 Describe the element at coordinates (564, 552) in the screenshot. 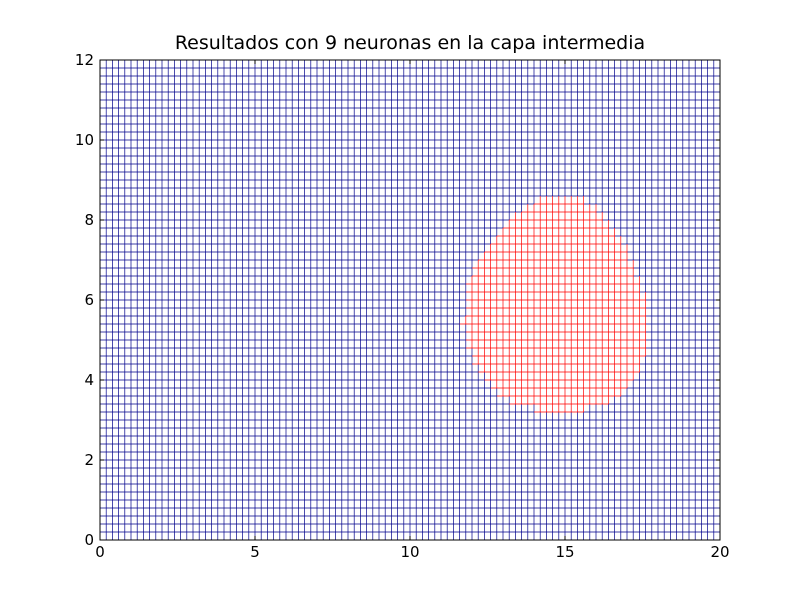

I see `x-tick-label: 15` at that location.